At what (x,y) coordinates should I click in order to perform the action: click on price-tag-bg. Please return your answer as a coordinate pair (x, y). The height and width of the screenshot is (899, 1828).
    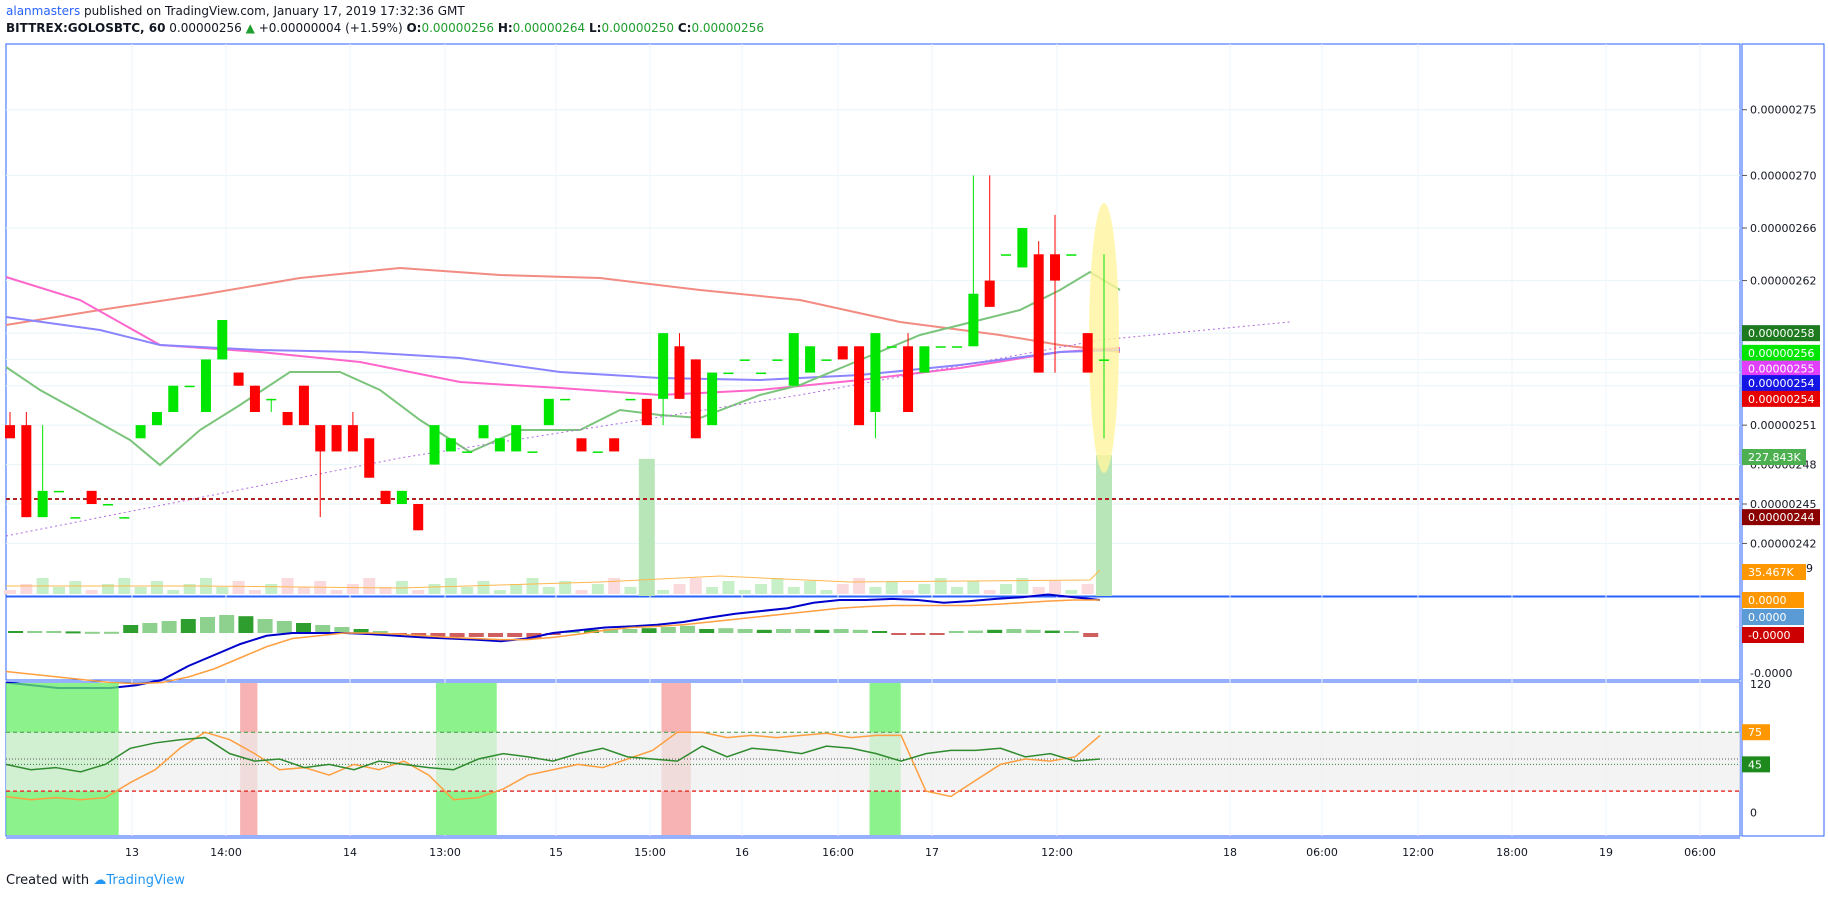
    Looking at the image, I should click on (1781, 398).